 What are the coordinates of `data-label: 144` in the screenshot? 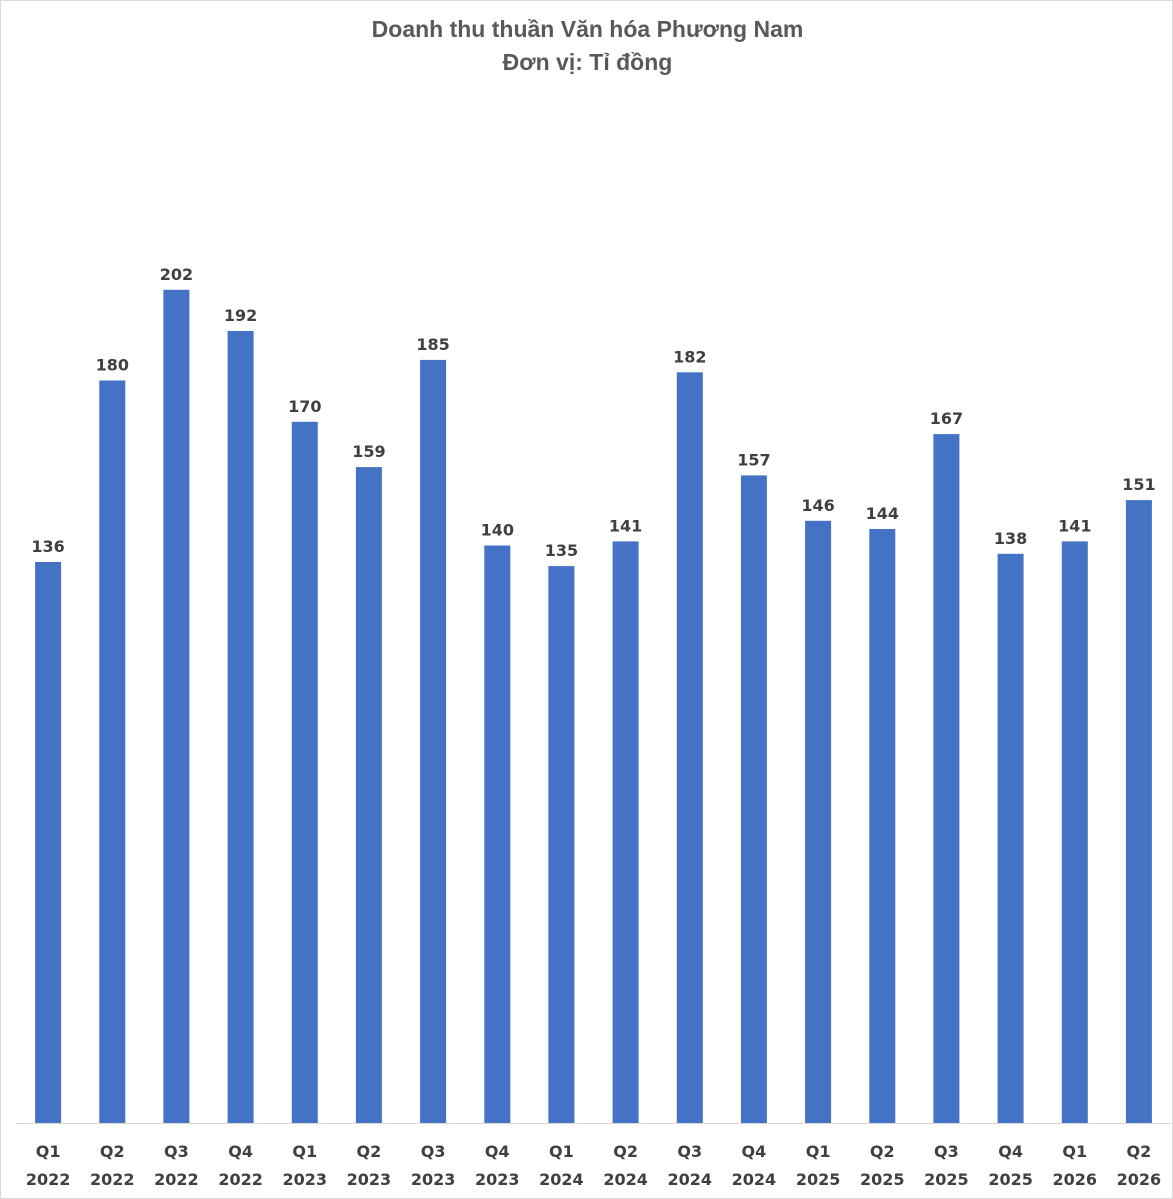 It's located at (882, 513).